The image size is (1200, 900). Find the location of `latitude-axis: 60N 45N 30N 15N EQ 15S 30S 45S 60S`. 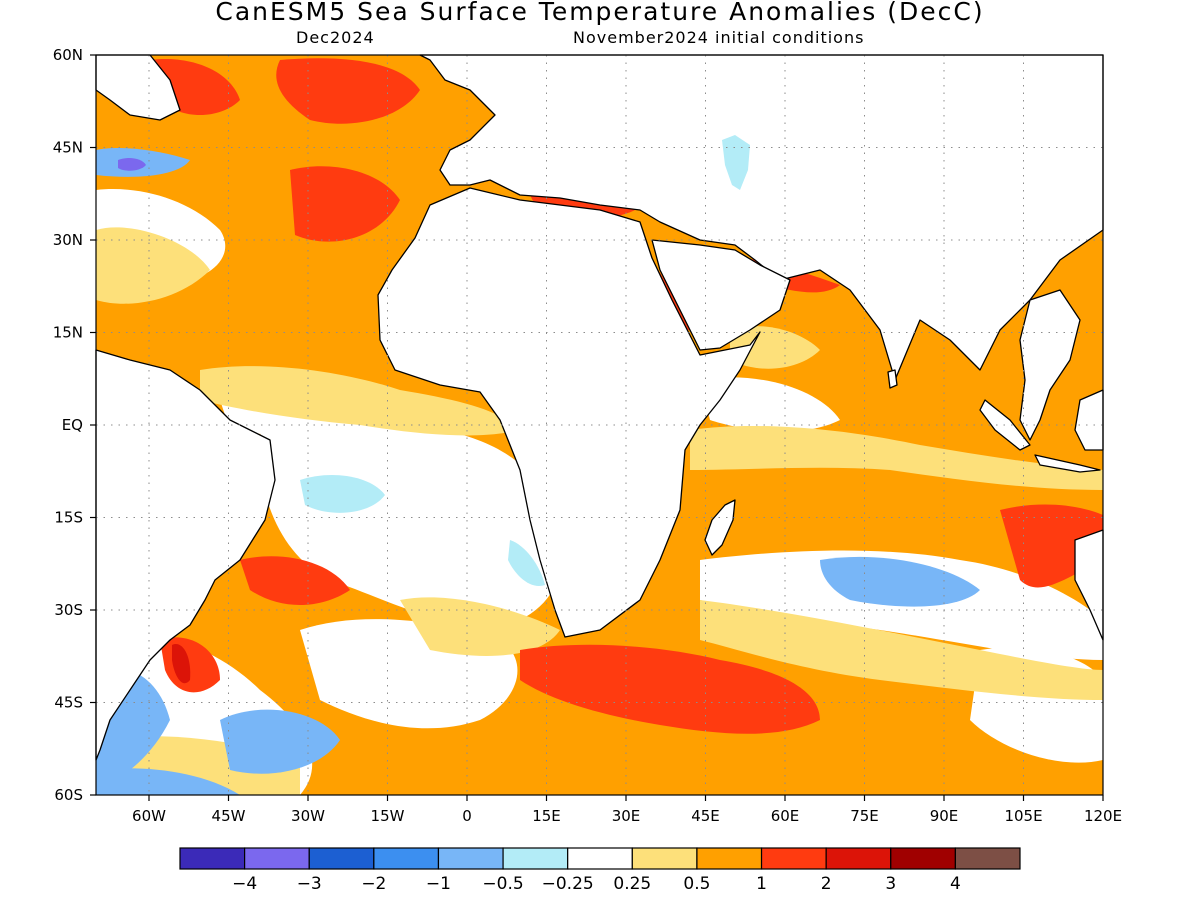

latitude-axis: 60N 45N 30N 15N EQ 15S 30S 45S 60S is located at coordinates (74, 425).